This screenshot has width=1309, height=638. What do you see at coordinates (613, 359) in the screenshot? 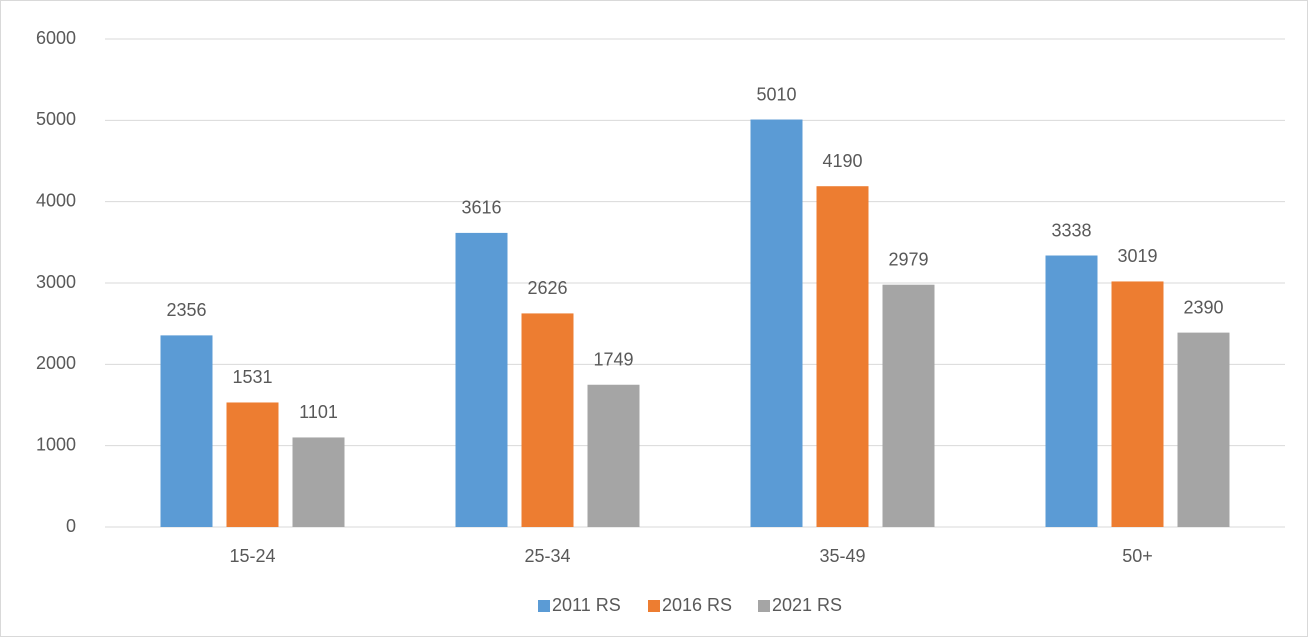
I see `data-label: 1749` at bounding box center [613, 359].